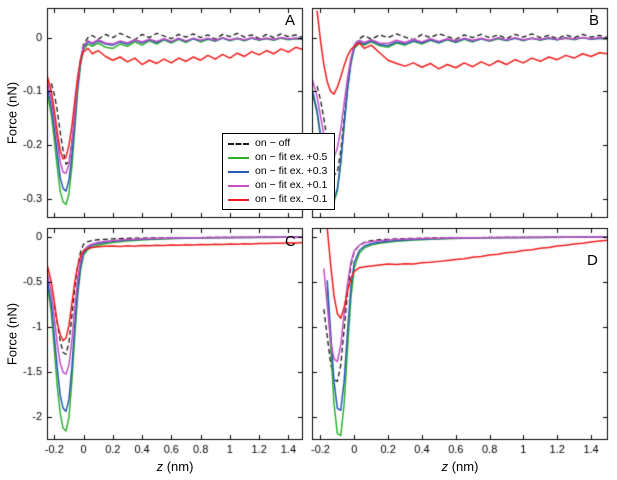  I want to click on legend-entry-label: on − fit ex. +0.5, so click(291, 157).